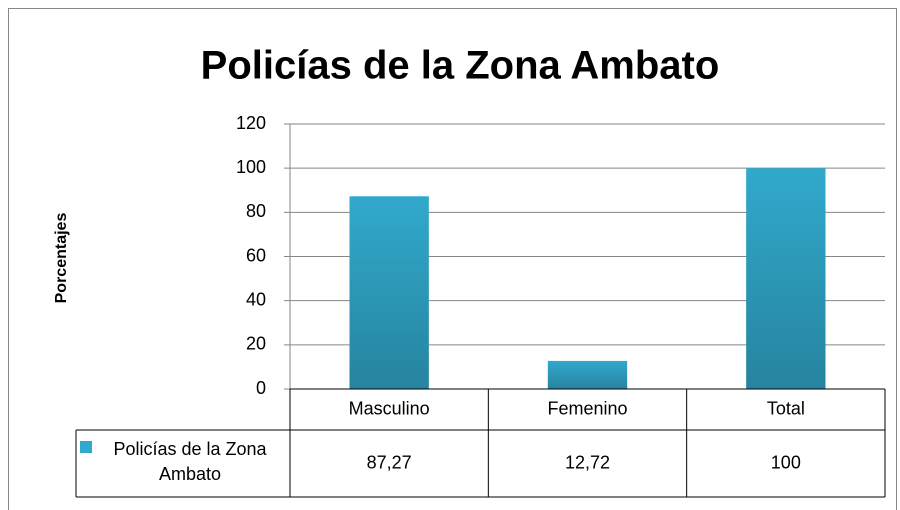 The image size is (900, 510). Describe the element at coordinates (256, 211) in the screenshot. I see `y-tick-label: 80` at that location.